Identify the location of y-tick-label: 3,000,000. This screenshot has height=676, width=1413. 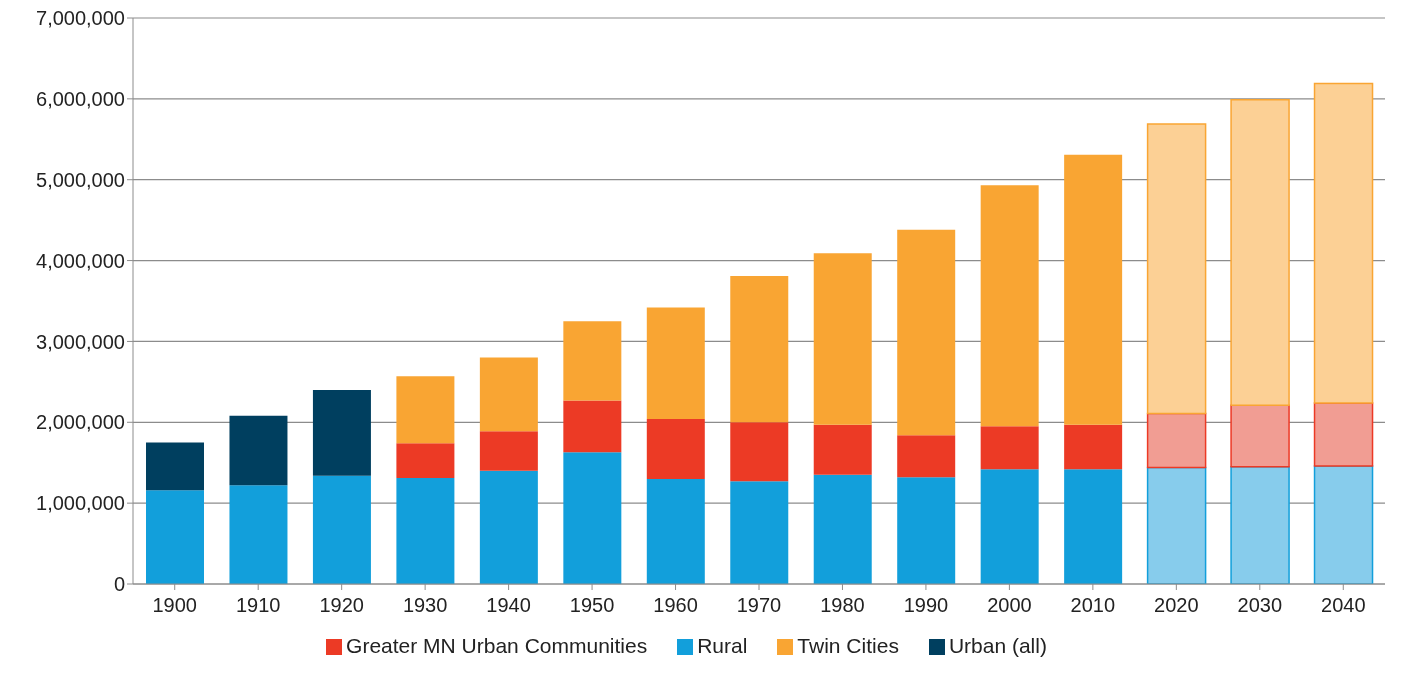
(80, 341).